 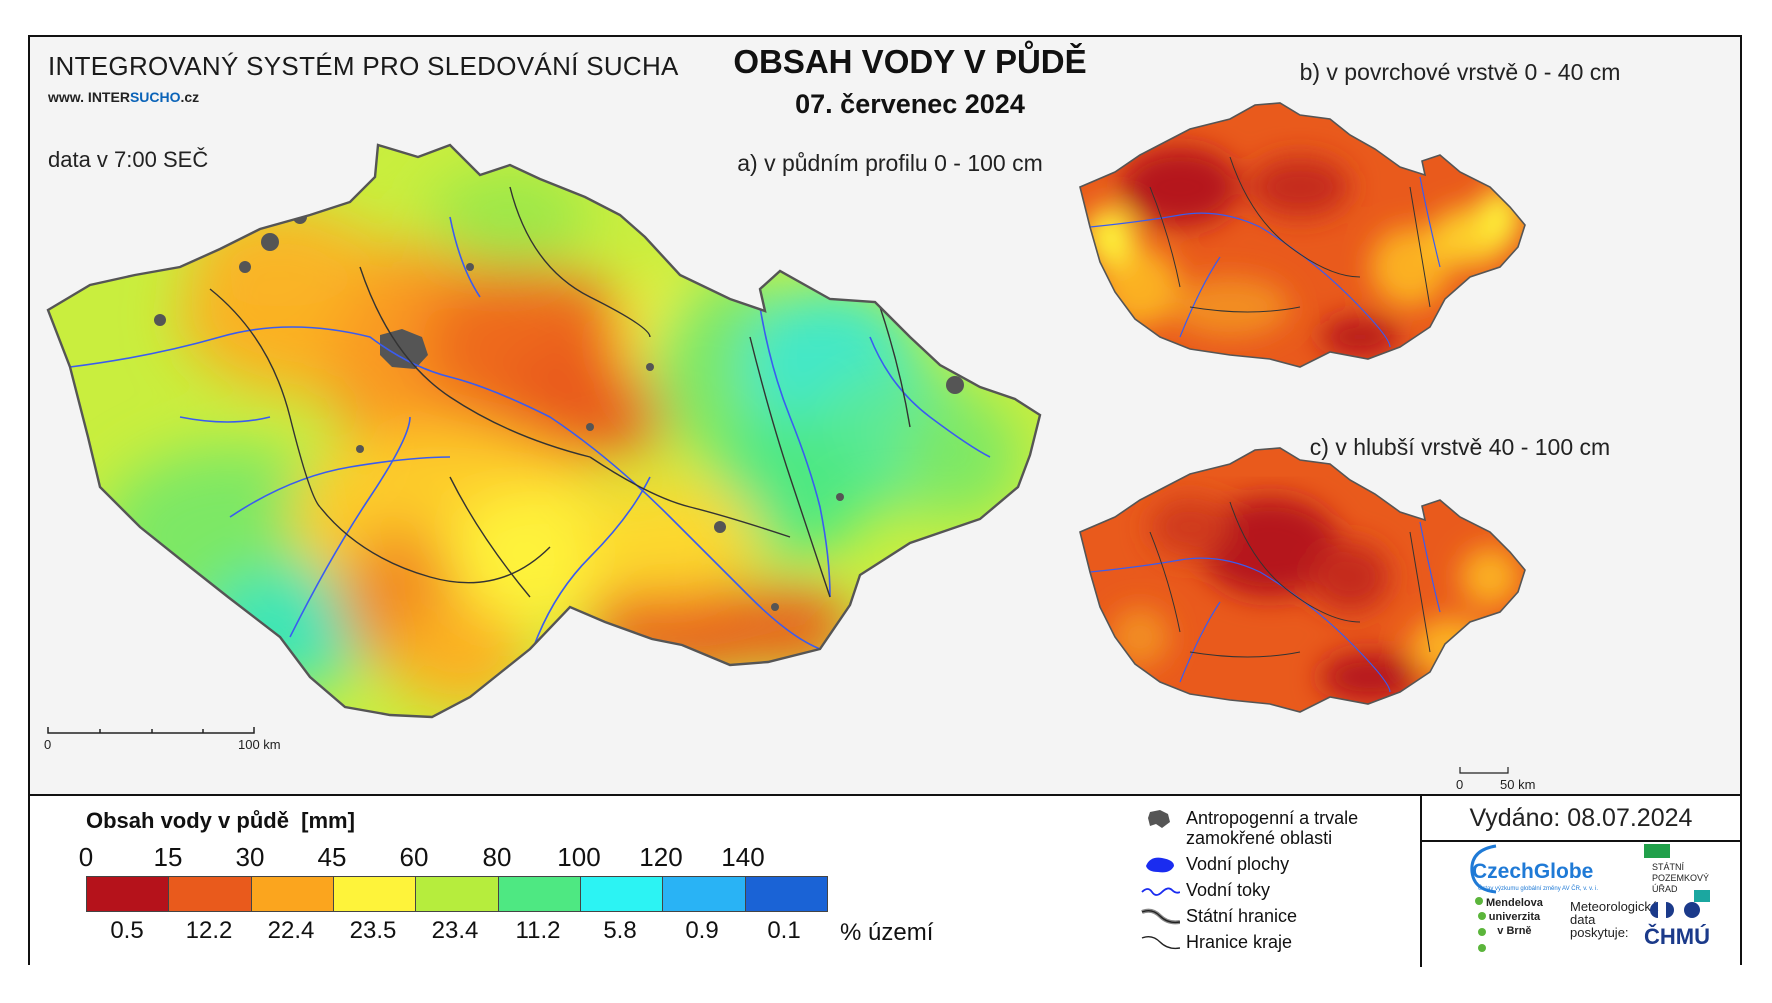 What do you see at coordinates (784, 930) in the screenshot?
I see `legend-pct: 0.1` at bounding box center [784, 930].